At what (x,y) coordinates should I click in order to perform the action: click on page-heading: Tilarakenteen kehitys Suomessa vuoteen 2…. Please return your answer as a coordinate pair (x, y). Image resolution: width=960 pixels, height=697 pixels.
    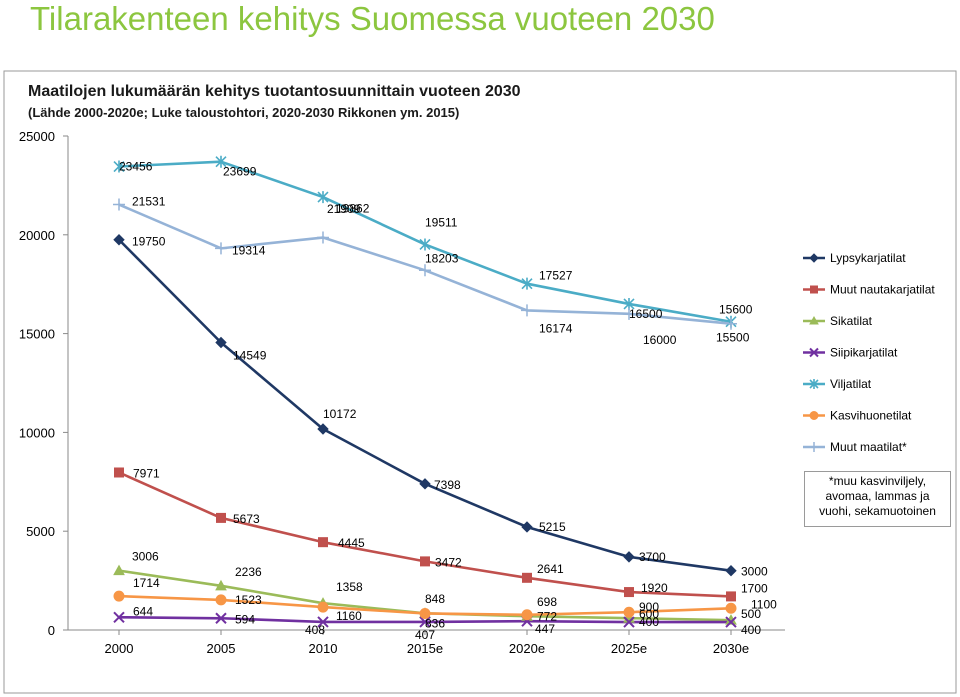
    Looking at the image, I should click on (372, 18).